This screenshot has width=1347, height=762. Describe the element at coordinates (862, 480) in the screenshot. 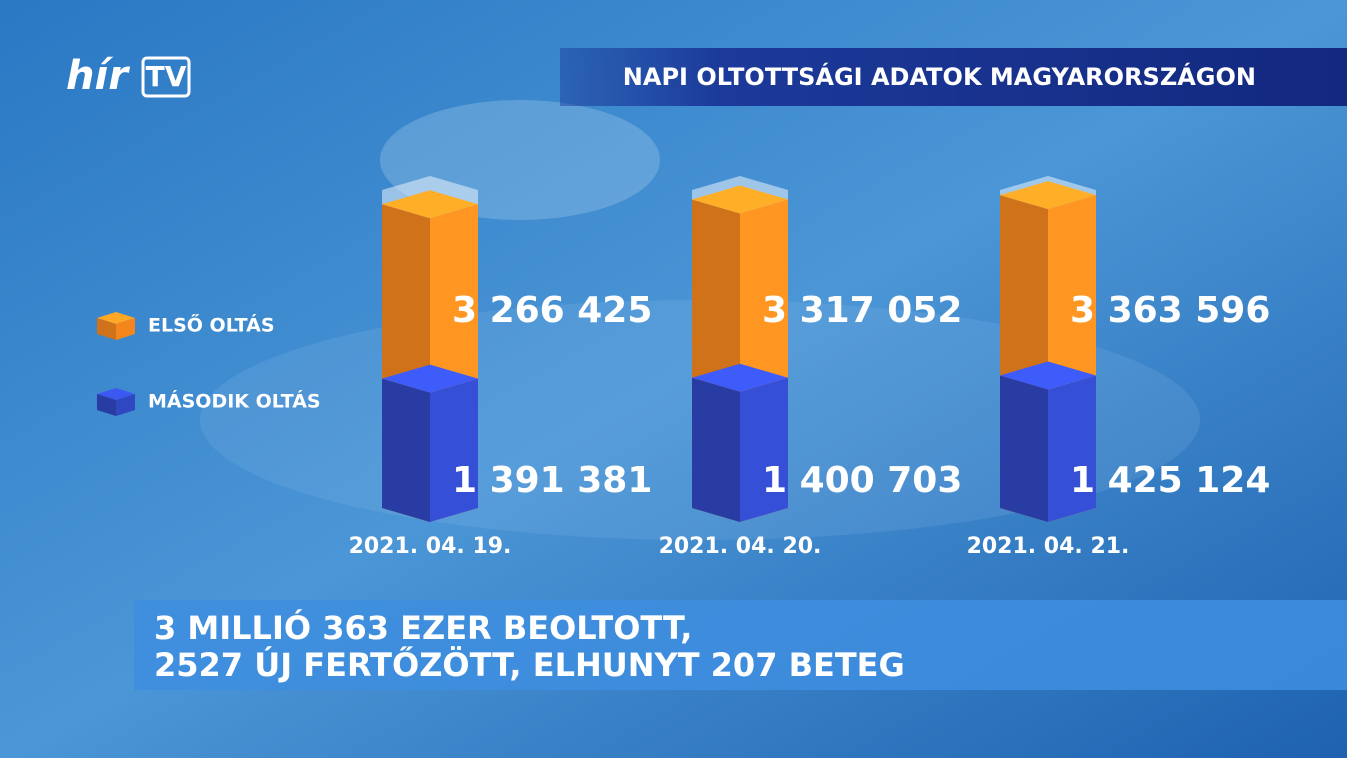

I see `value-label: 1 400 703` at that location.